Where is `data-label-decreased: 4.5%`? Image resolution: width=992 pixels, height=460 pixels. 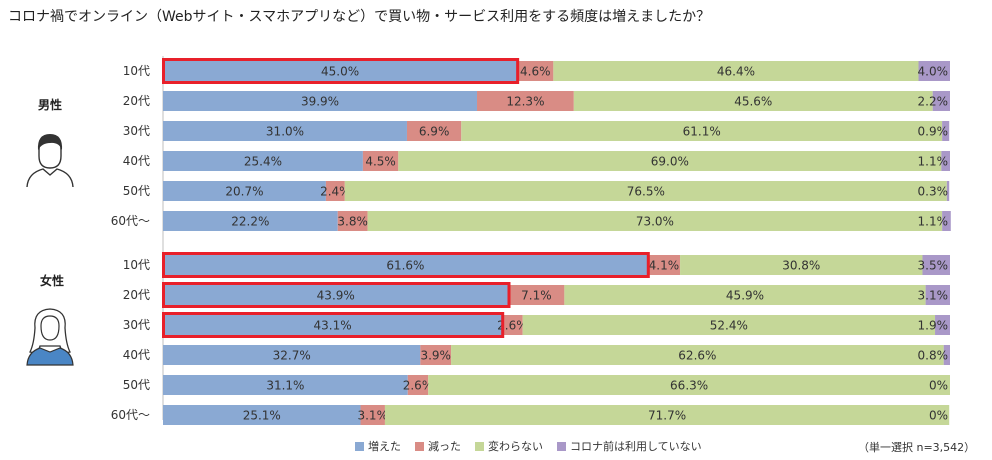
data-label-decreased: 4.5% is located at coordinates (380, 162).